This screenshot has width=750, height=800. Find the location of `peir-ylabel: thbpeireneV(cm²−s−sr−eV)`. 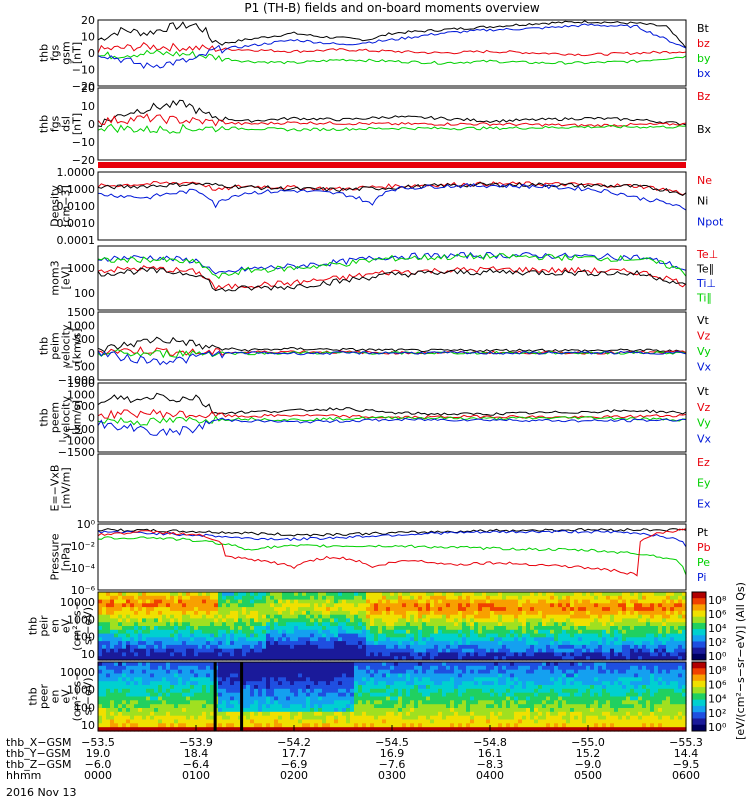

peir-ylabel: thbpeireneV(cm²−s−sr−eV) is located at coordinates (61, 626).